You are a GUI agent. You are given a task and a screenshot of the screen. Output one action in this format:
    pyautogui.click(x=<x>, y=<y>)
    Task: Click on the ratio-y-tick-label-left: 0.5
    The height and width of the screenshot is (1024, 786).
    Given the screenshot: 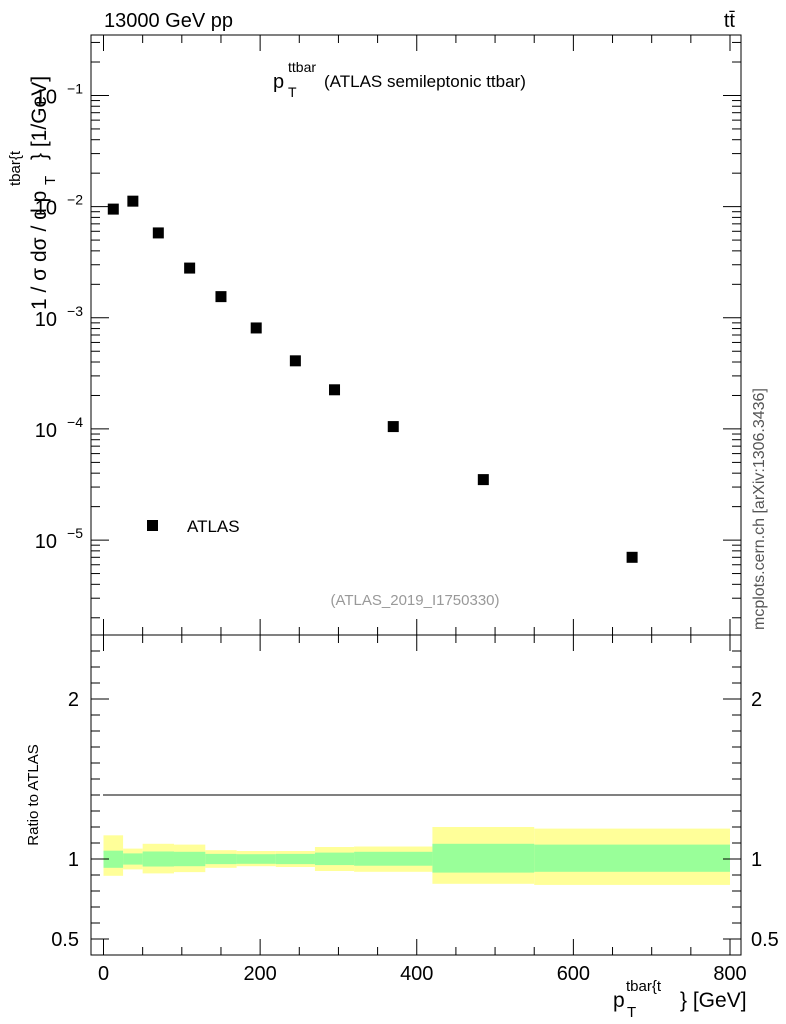 What is the action you would take?
    pyautogui.click(x=65, y=940)
    